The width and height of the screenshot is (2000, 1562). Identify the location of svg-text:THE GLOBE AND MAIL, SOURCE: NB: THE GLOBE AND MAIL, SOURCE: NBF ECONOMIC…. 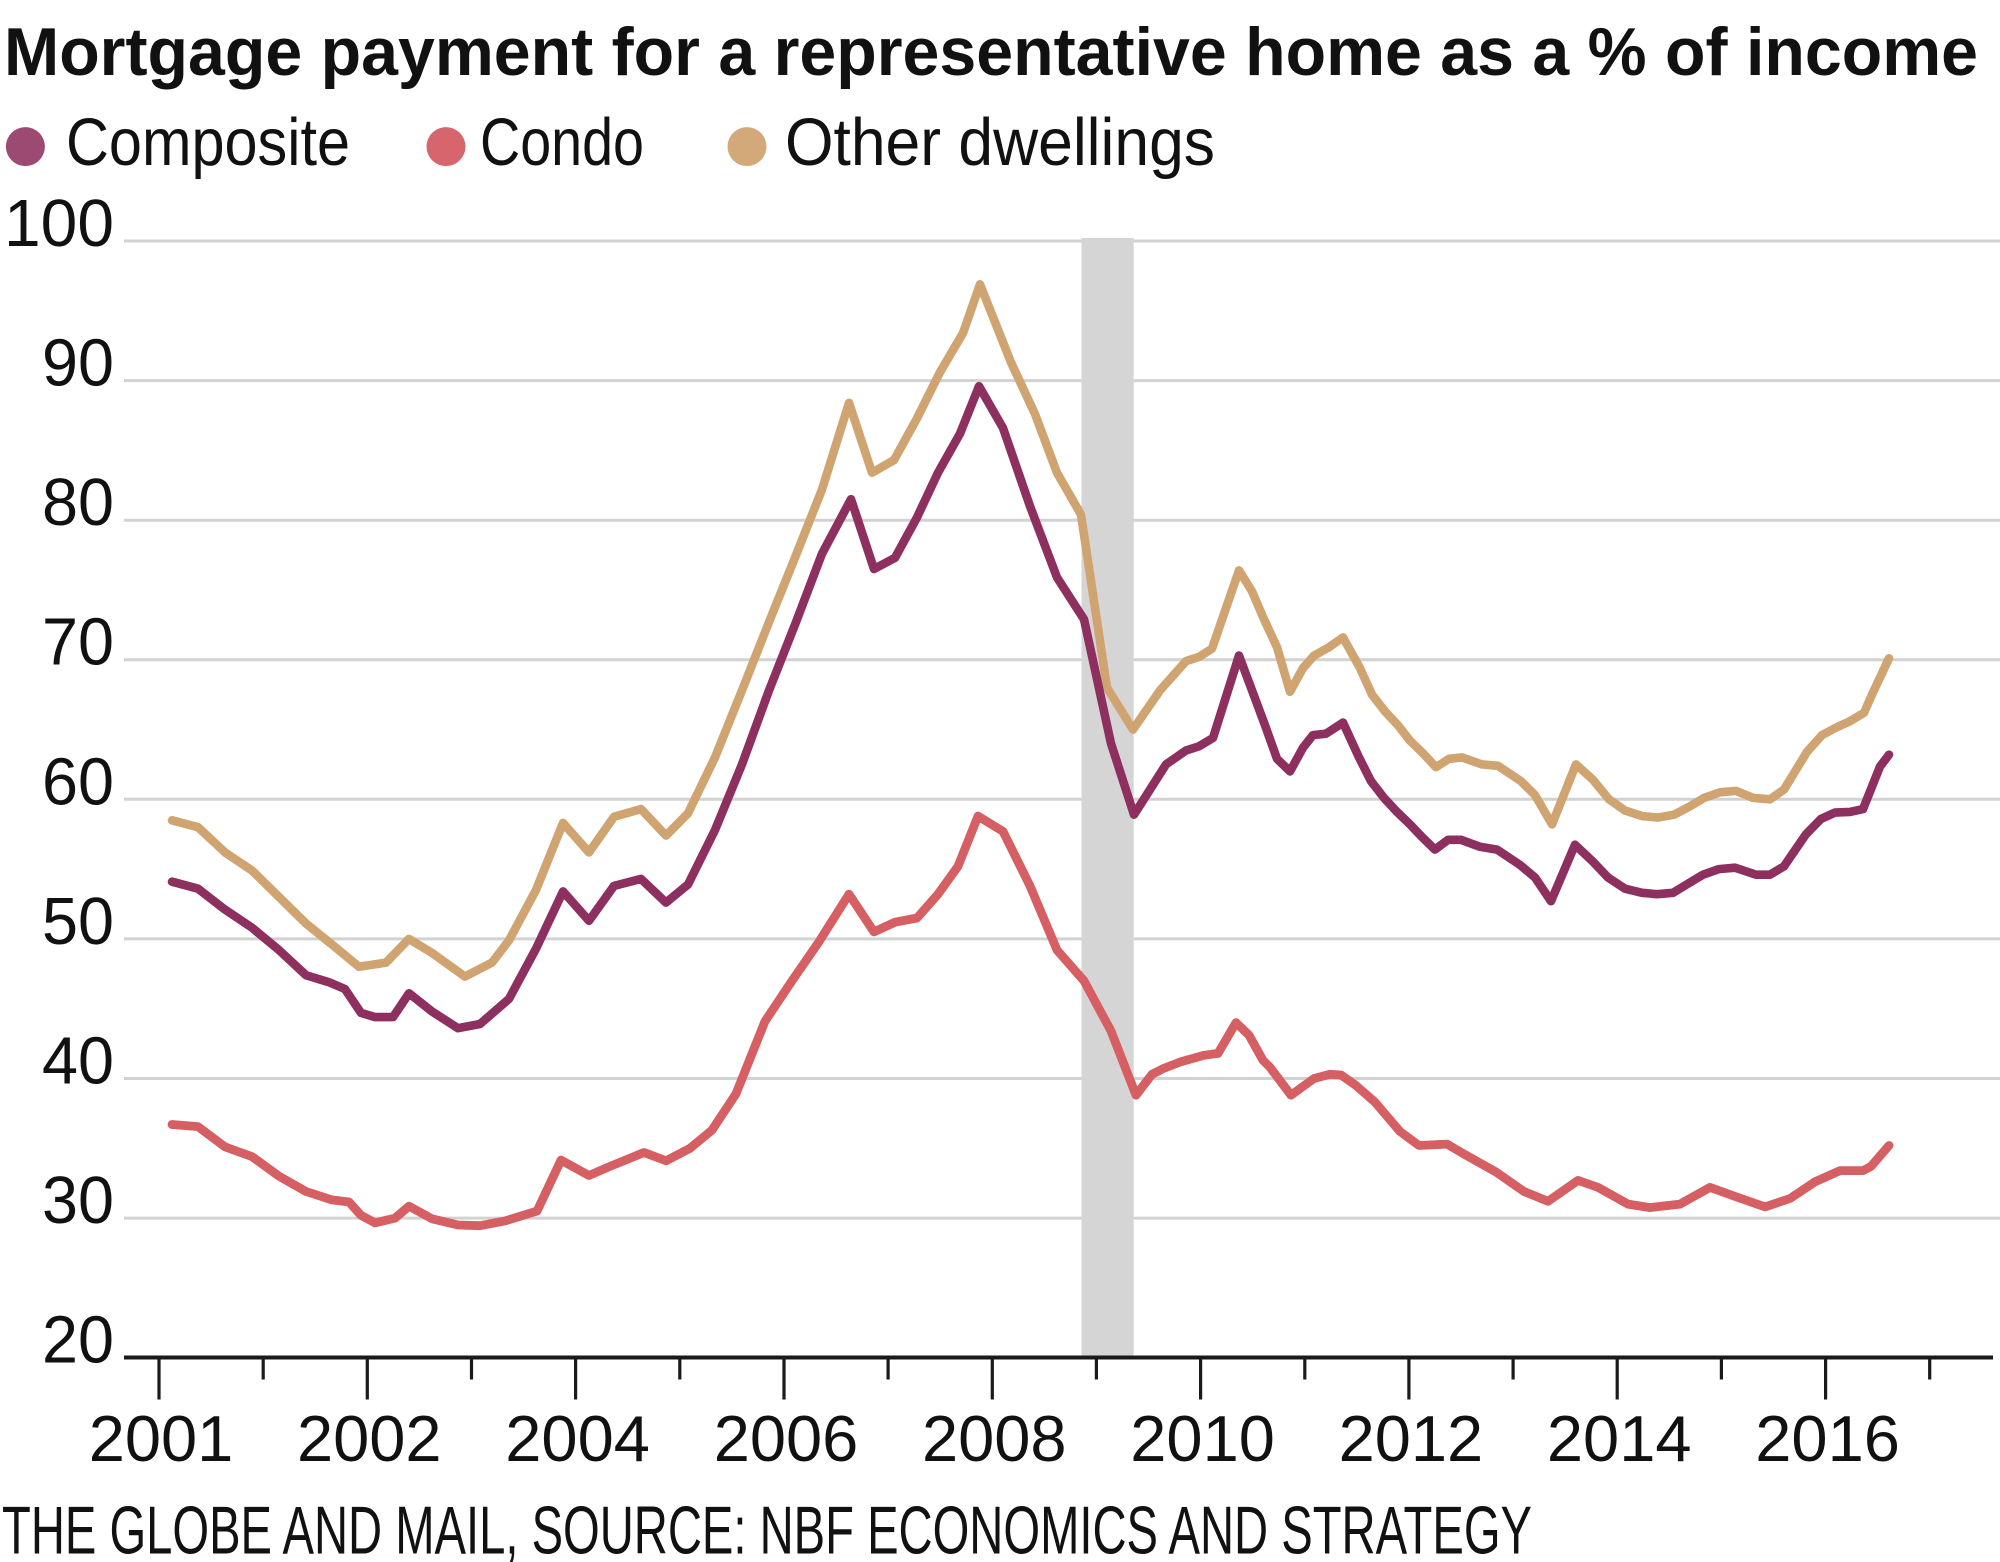
(767, 1527).